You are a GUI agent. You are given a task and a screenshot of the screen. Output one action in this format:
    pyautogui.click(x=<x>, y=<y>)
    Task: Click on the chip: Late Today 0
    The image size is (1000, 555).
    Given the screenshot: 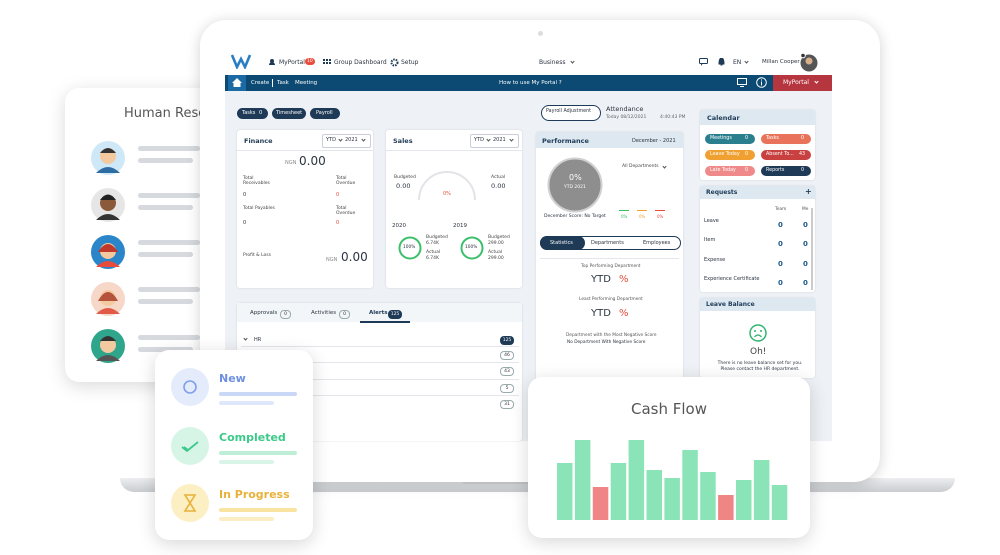 What is the action you would take?
    pyautogui.click(x=730, y=171)
    